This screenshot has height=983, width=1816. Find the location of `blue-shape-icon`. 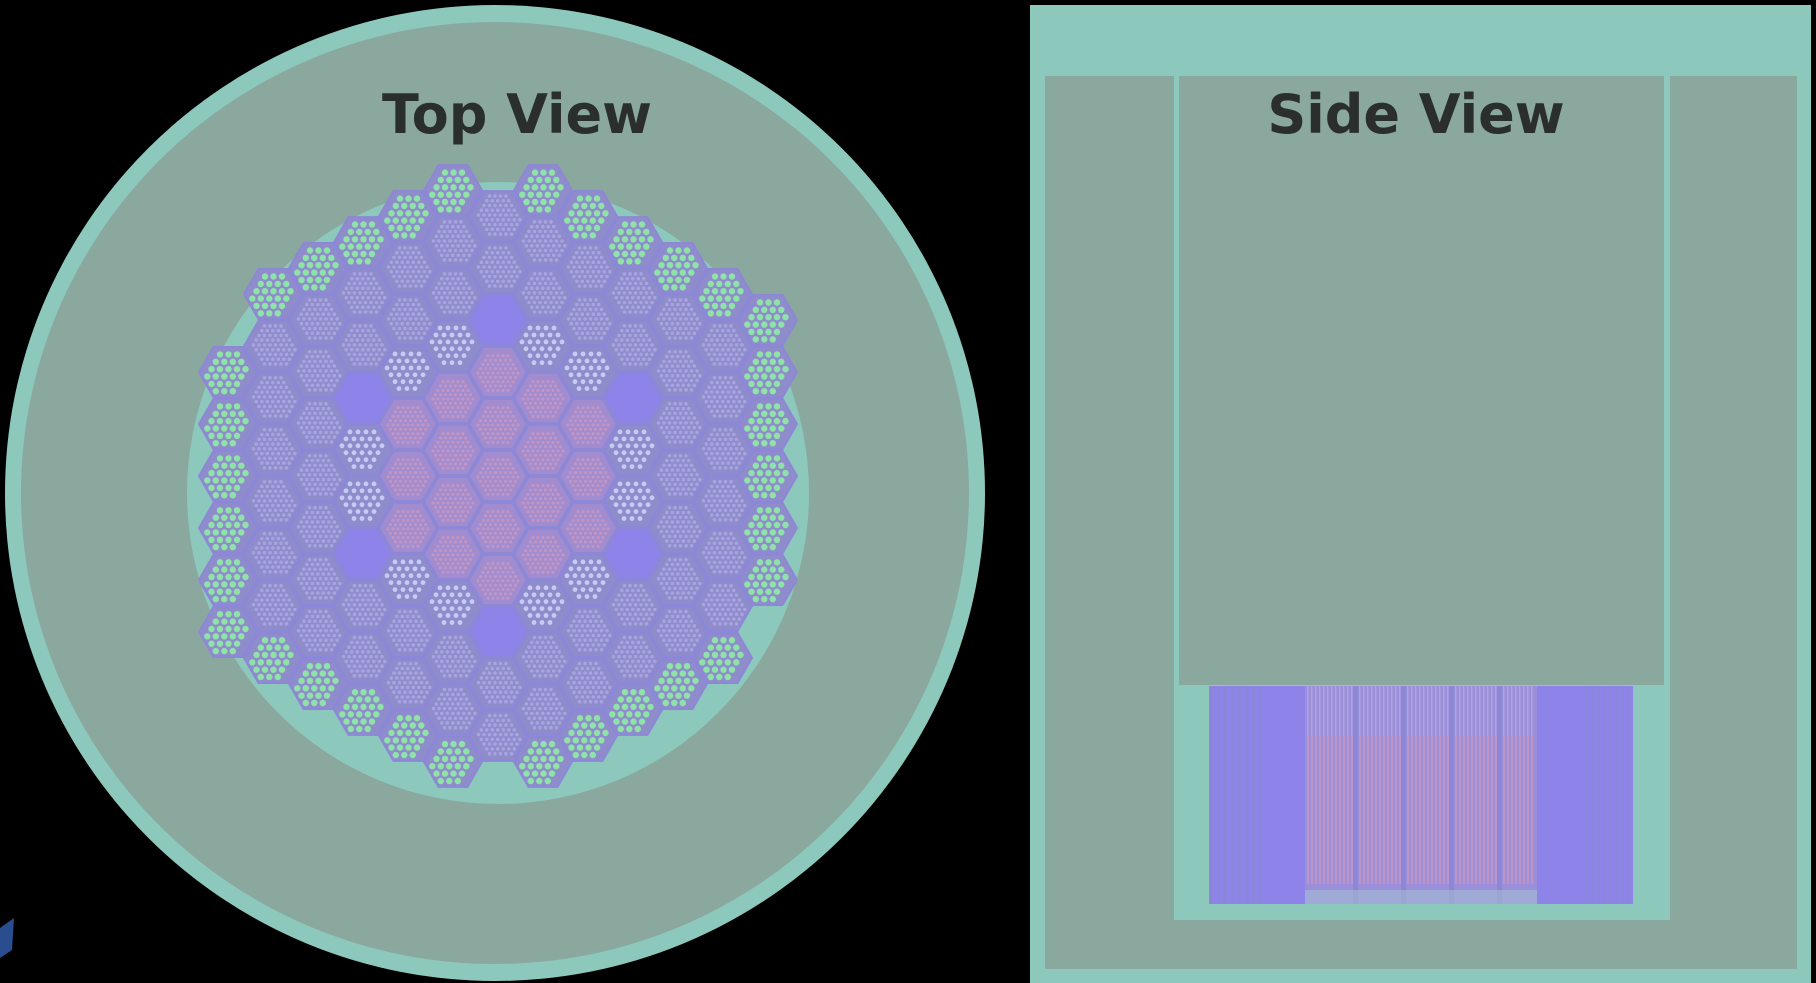

blue-shape-icon is located at coordinates (7, 938).